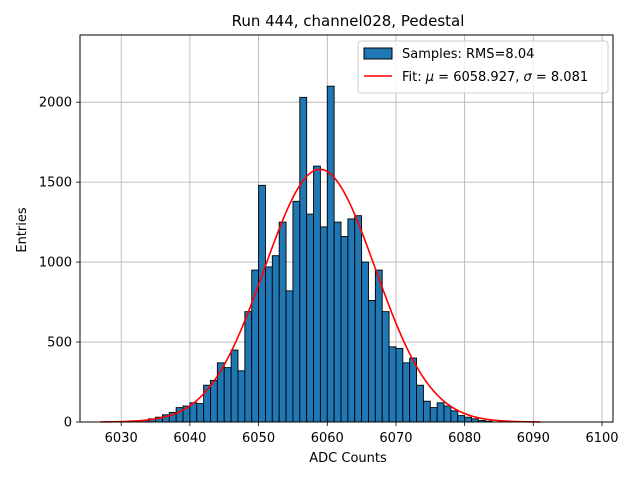  I want to click on chart-title: Run 444, channel028, Pedestal, so click(348, 21).